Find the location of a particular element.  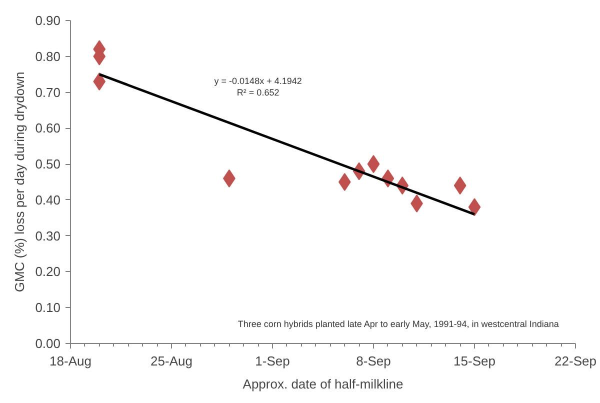

x-tick-label: 1-Sep is located at coordinates (272, 361).